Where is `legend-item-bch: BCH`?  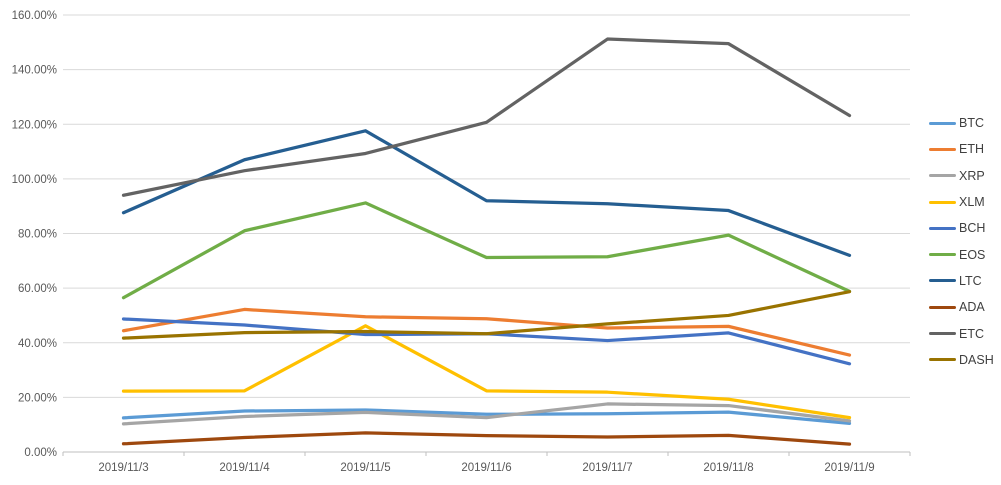
legend-item-bch: BCH is located at coordinates (961, 228).